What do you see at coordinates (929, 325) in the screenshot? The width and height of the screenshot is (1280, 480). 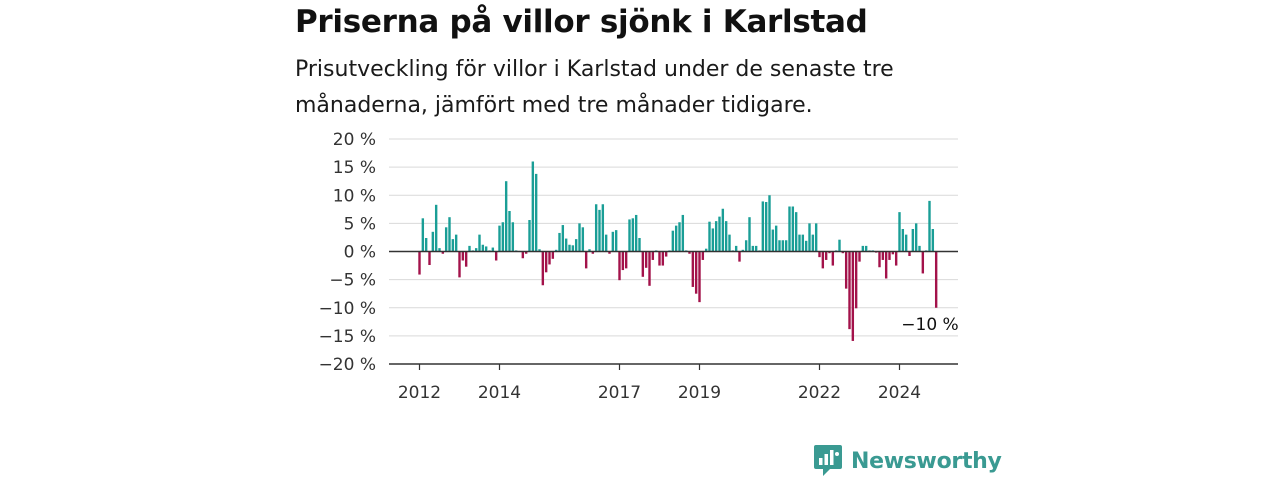 I see `annotation-label: −10 %` at bounding box center [929, 325].